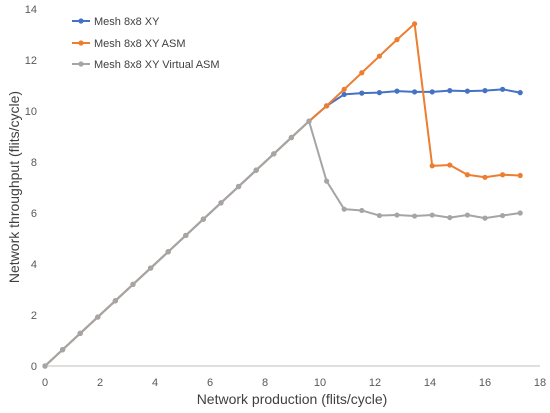 This screenshot has height=413, width=550. I want to click on x-tick-label: 18, so click(540, 383).